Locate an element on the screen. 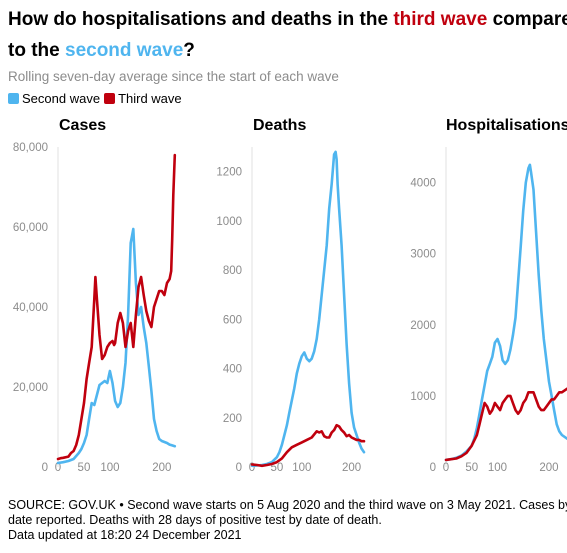  hospitalisations-x-tick-label: 200 is located at coordinates (548, 468).